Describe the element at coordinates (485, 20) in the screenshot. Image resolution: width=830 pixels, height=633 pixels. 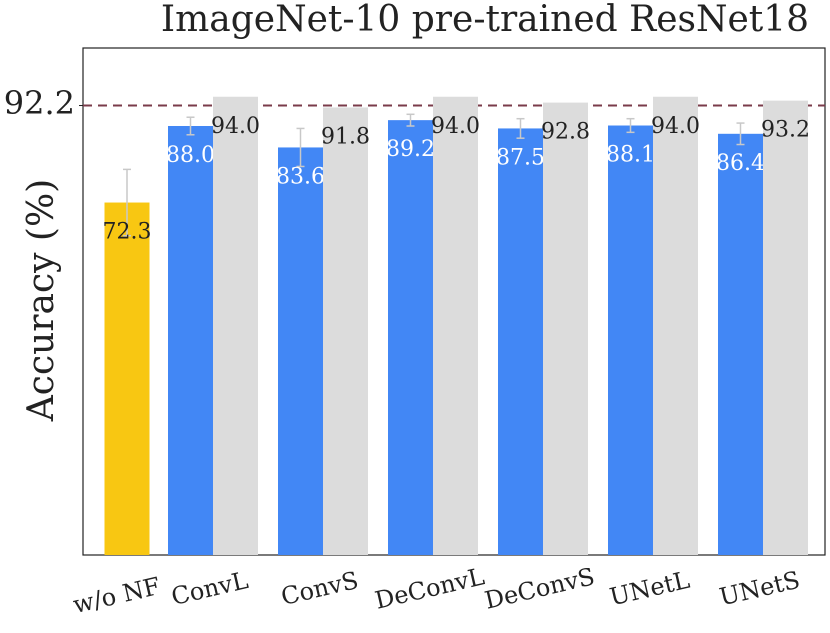
I see `chart-title: ImageNet-10 pre-trained ResNet18` at that location.